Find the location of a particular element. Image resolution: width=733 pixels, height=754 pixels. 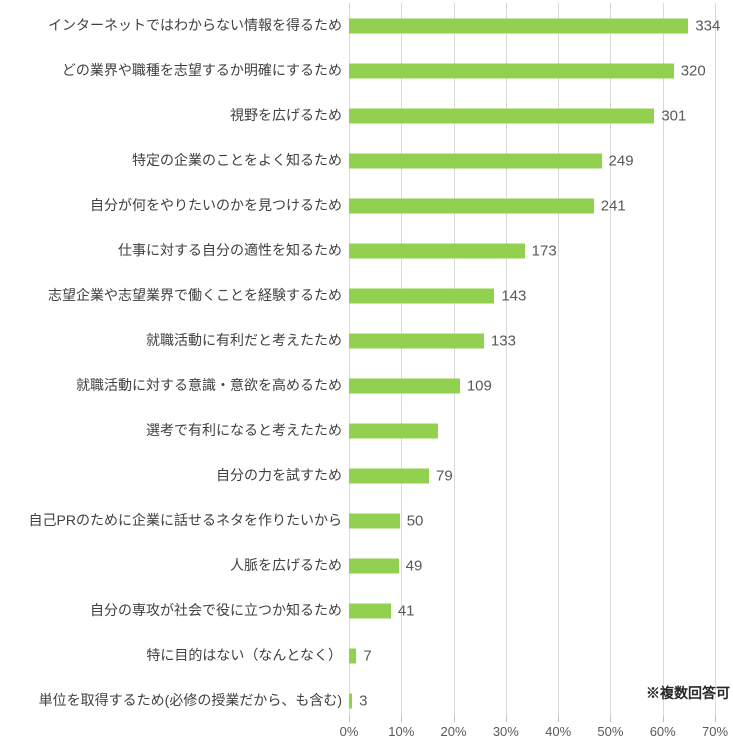

bar-track: 50 is located at coordinates (532, 520).